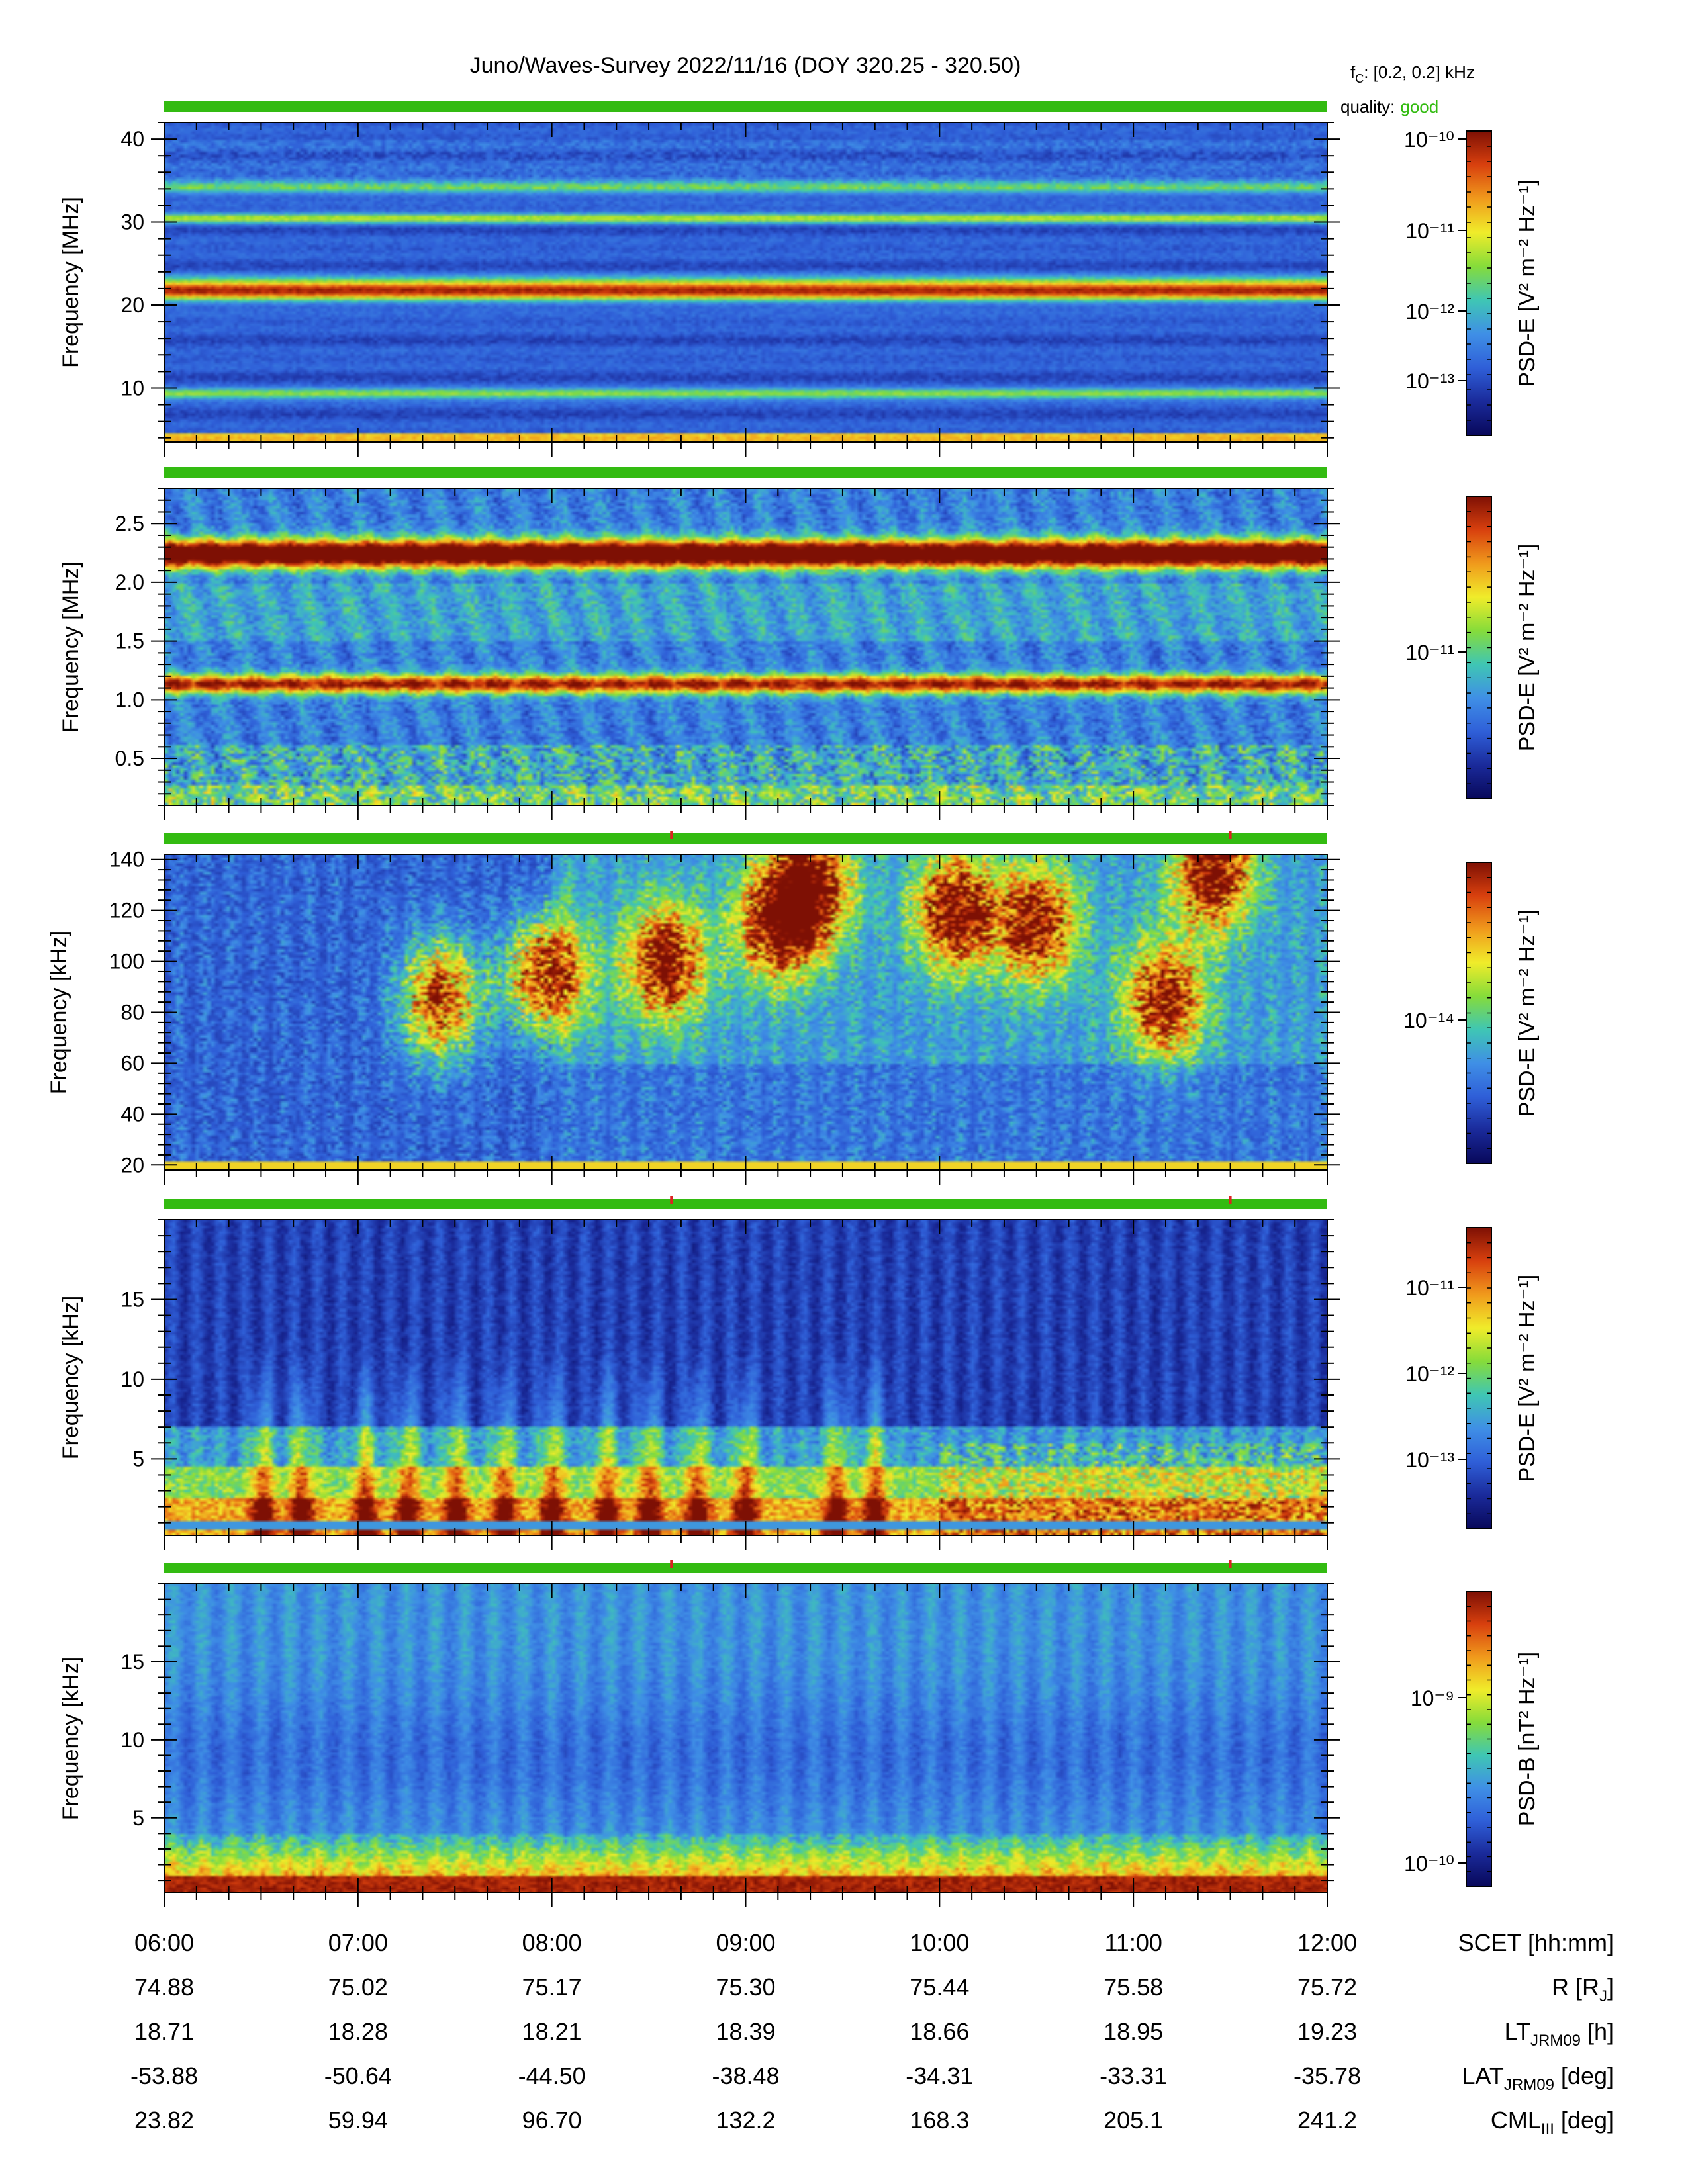 Image resolution: width=1688 pixels, height=2184 pixels. I want to click on ephemeris-value: 10:00, so click(939, 1942).